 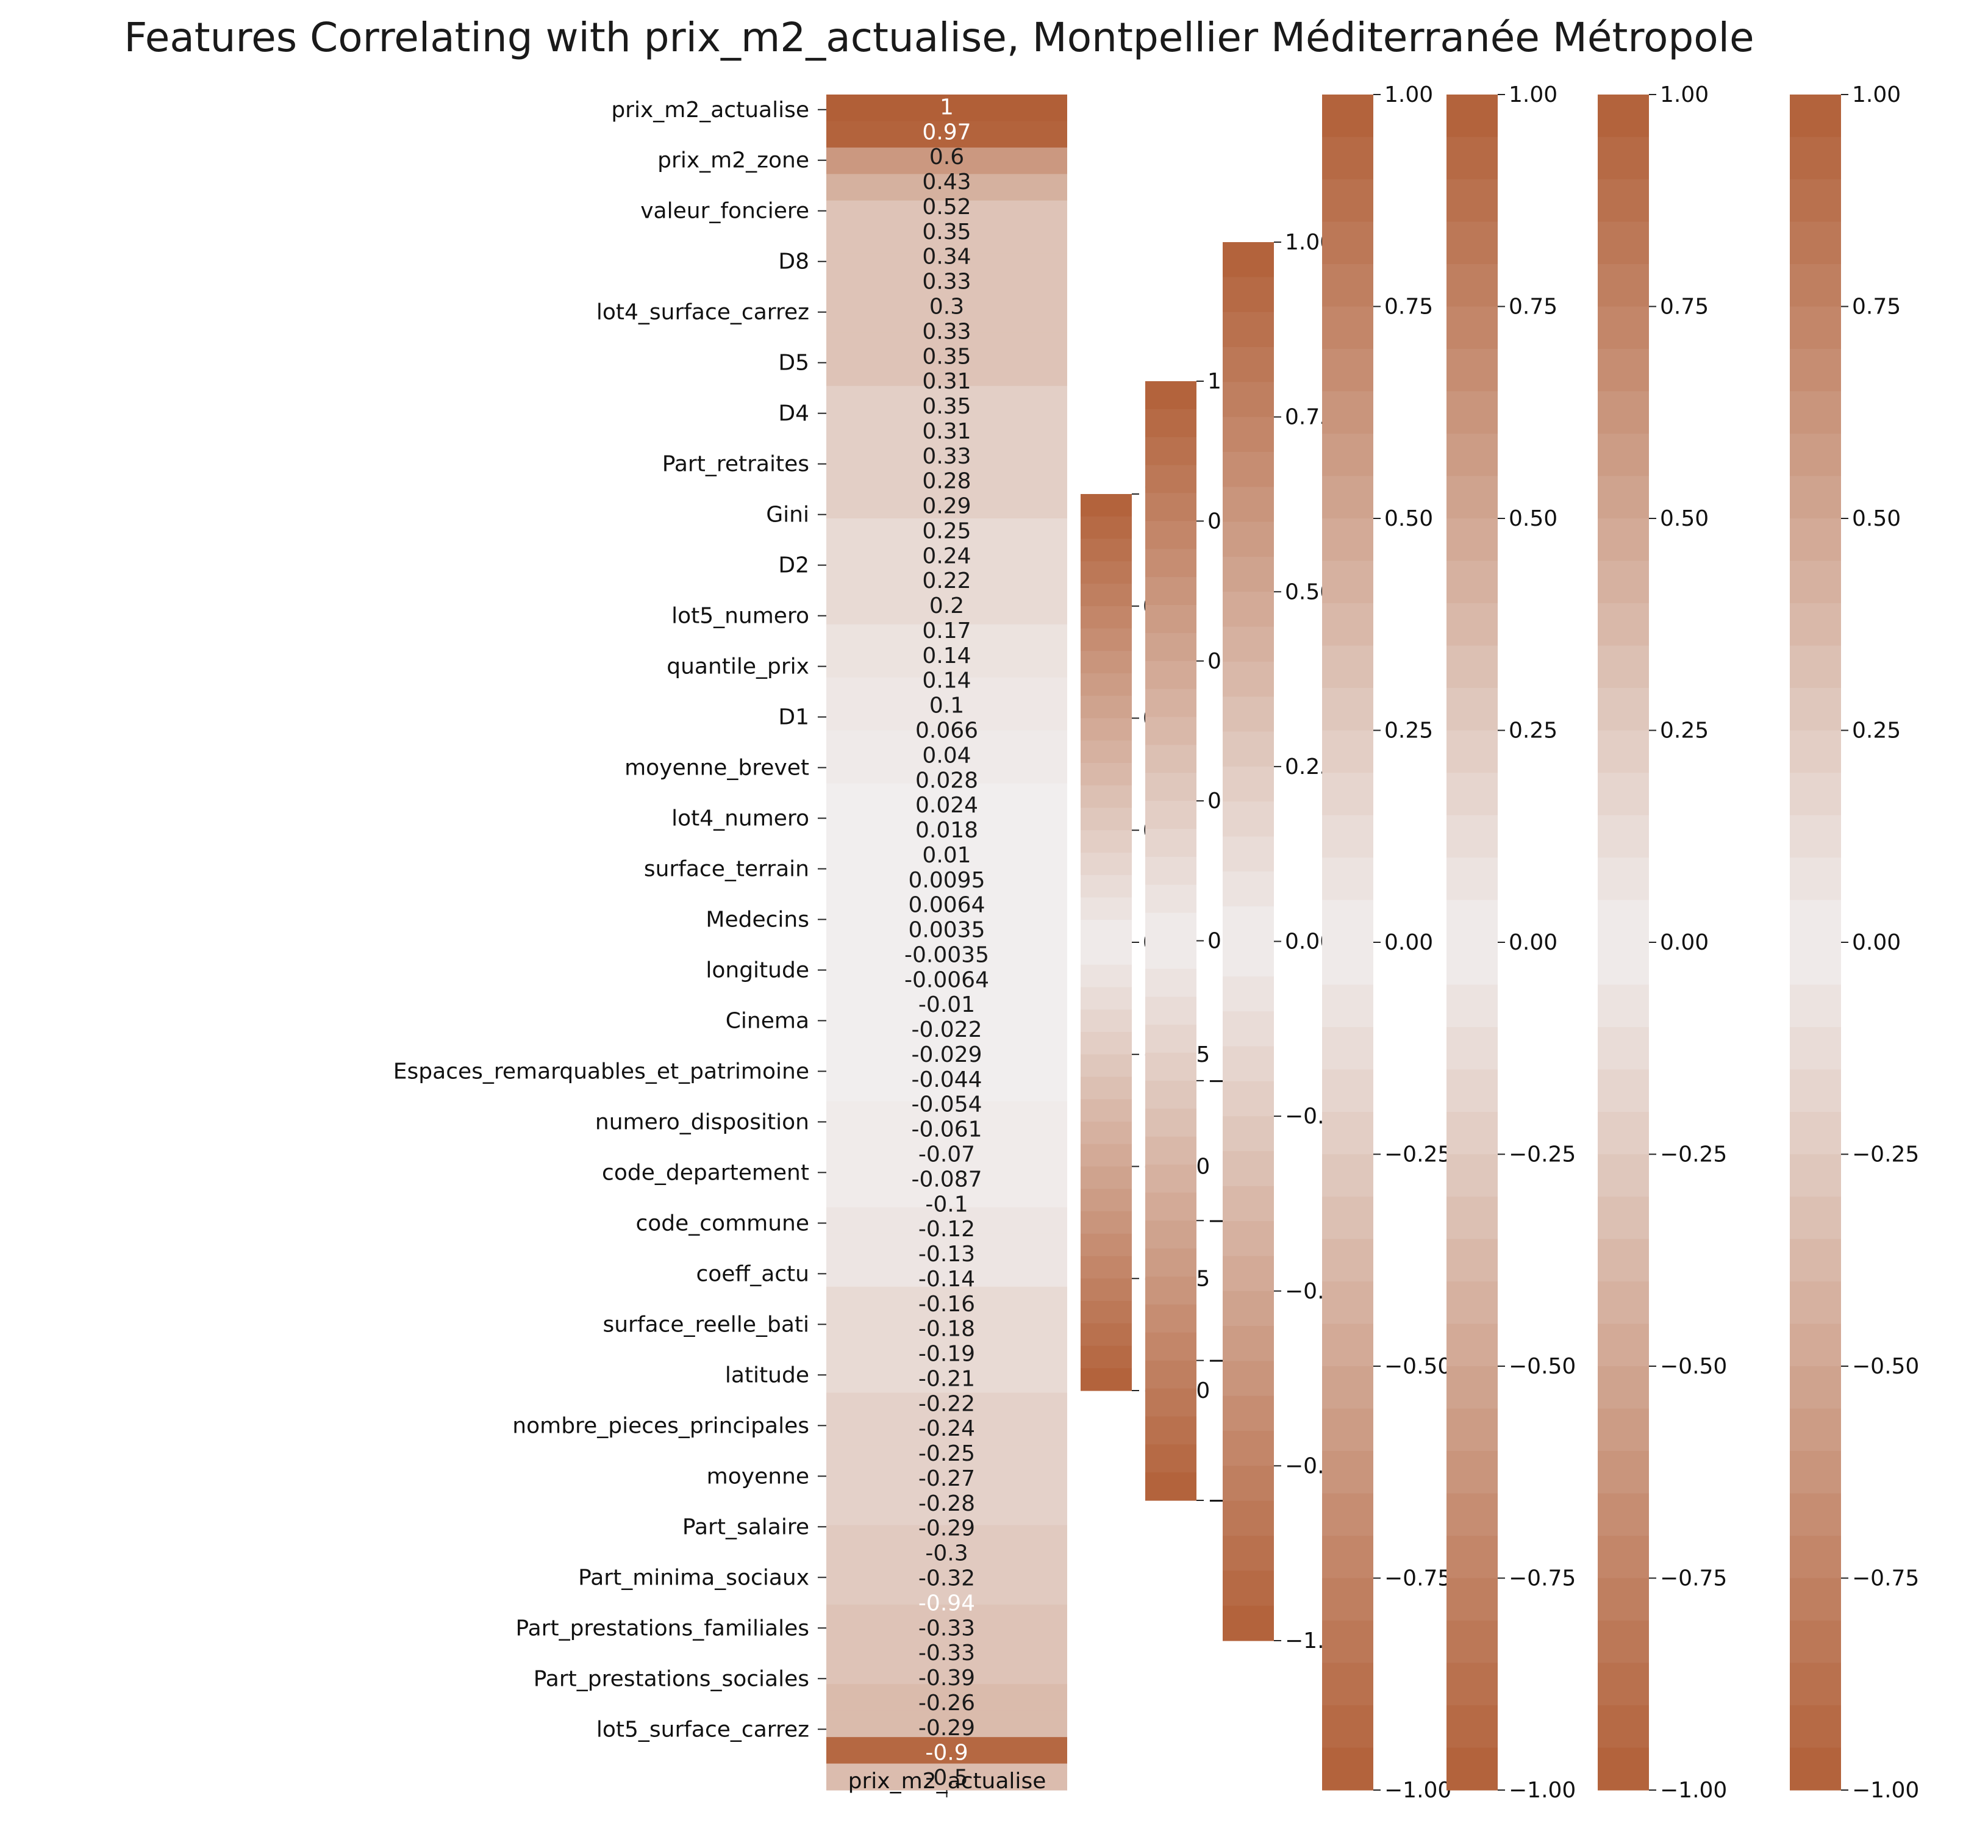 What do you see at coordinates (947, 1553) in the screenshot?
I see `cell-label: -0.3` at bounding box center [947, 1553].